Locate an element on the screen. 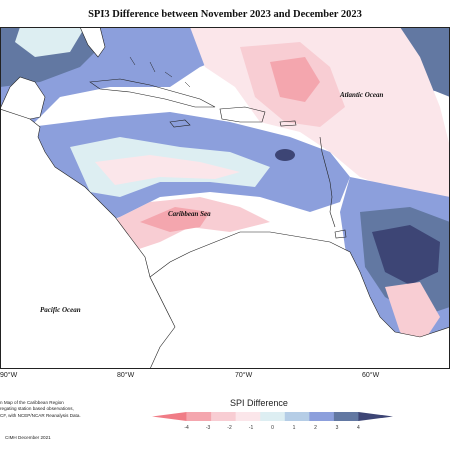 This screenshot has height=450, width=450. pink-zone-guiana is located at coordinates (412, 314).